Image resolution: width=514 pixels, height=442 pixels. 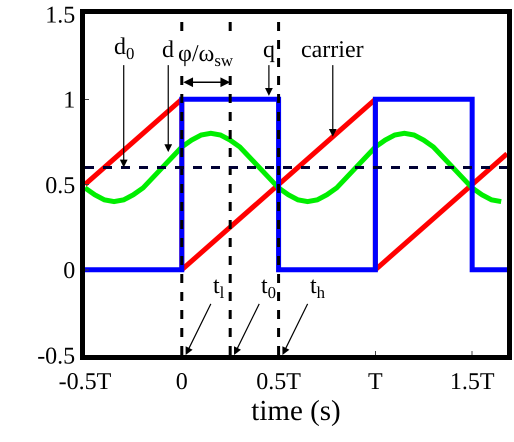 I want to click on y-tick-label: -0.5, so click(x=56, y=356).